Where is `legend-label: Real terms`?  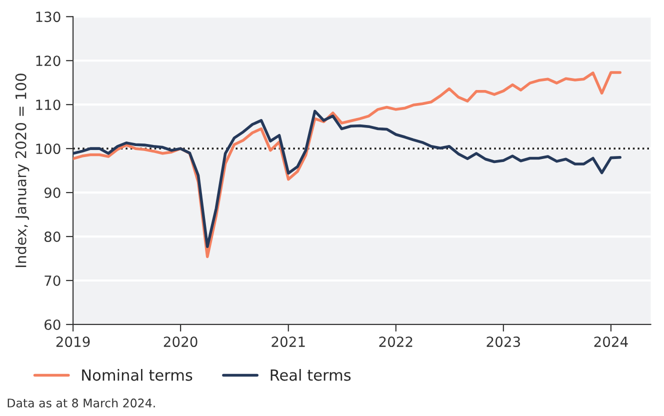 legend-label: Real terms is located at coordinates (310, 375).